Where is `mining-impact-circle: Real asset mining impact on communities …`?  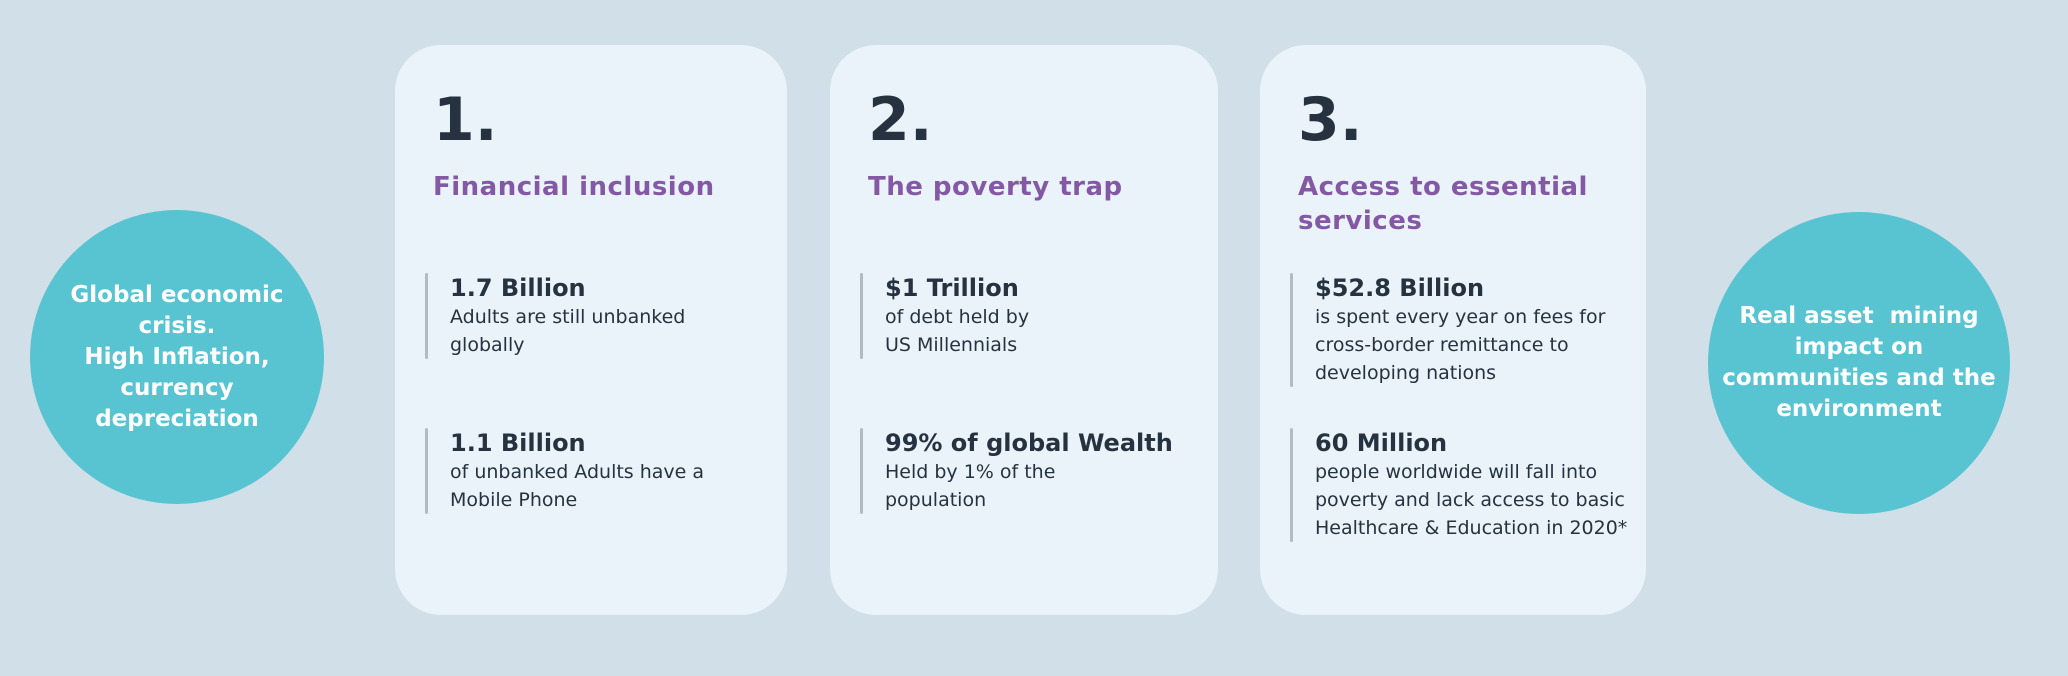
mining-impact-circle: Real asset mining impact on communities … is located at coordinates (1859, 363).